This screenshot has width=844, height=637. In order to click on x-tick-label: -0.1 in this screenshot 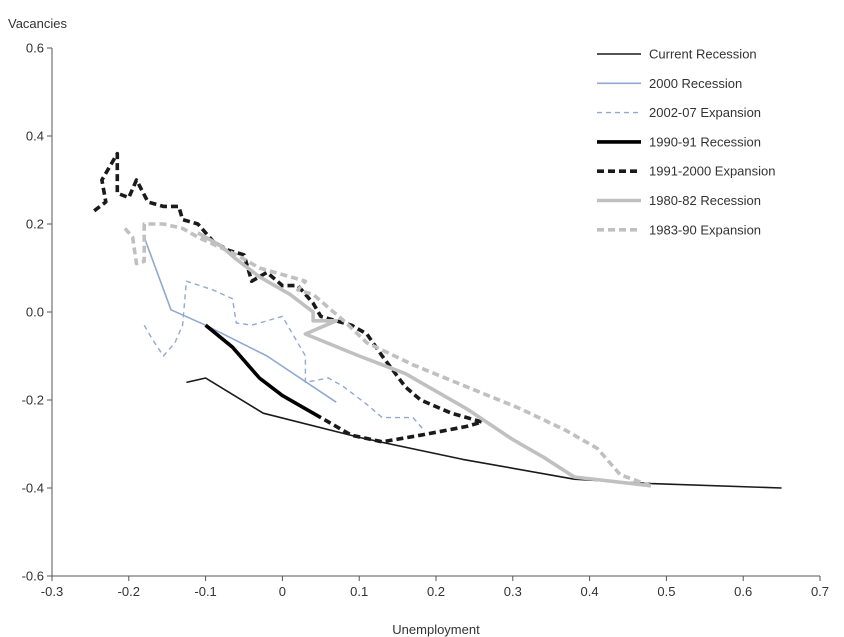, I will do `click(205, 591)`.